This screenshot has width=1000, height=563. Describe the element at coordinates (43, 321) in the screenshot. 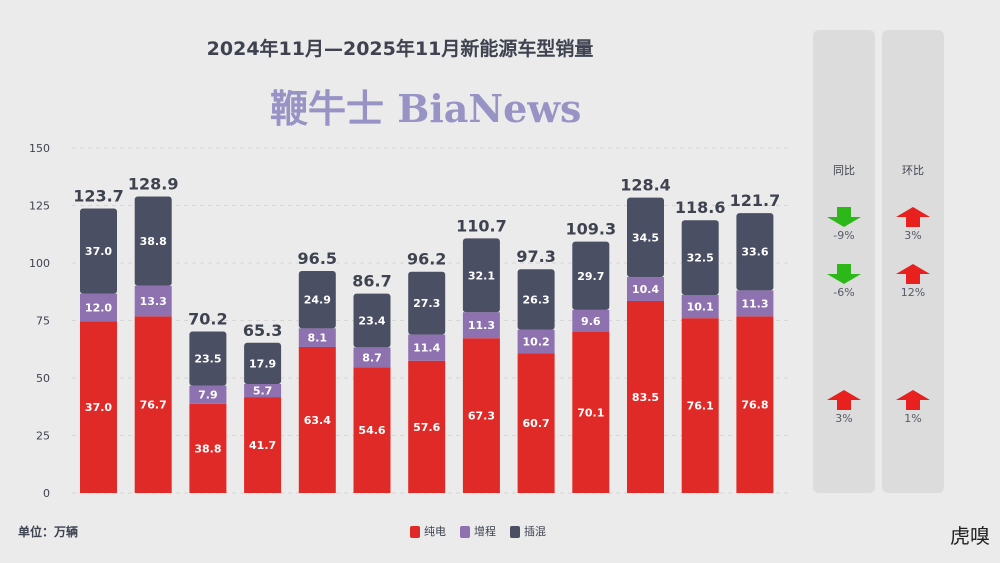

I see `y-tick-label: 75` at that location.